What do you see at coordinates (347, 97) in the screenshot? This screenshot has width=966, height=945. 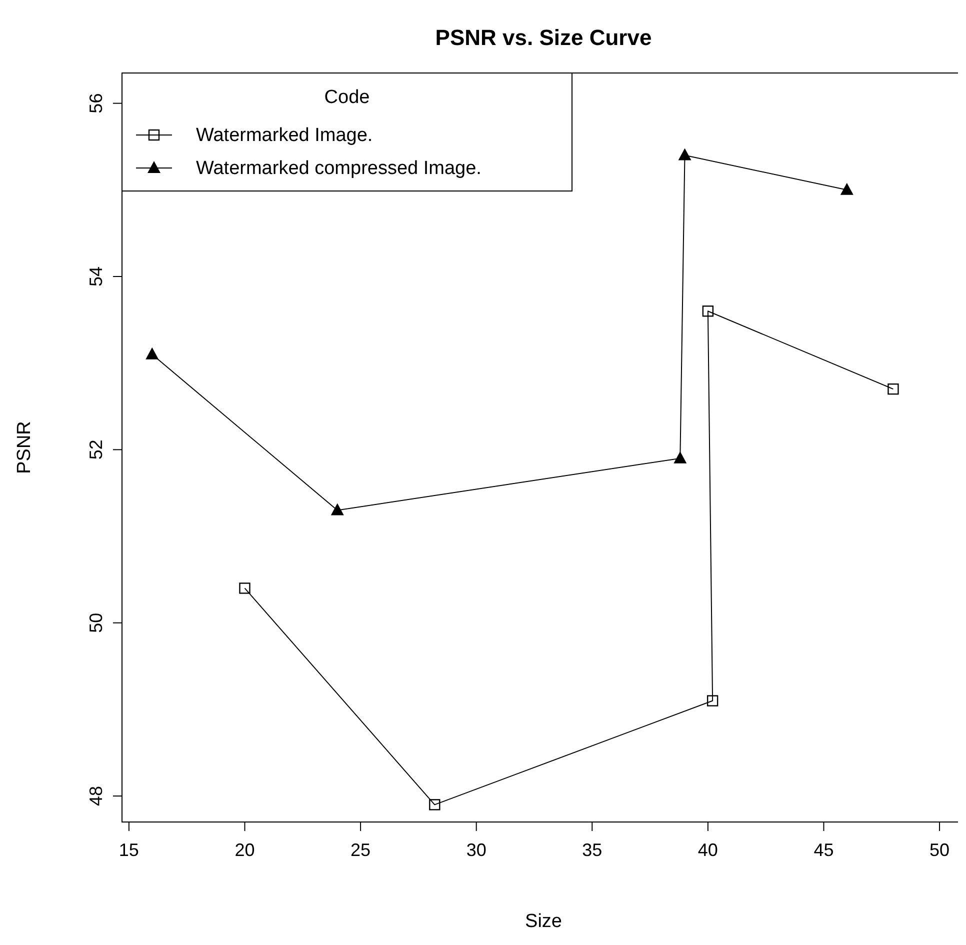 I see `legend-title: Code` at bounding box center [347, 97].